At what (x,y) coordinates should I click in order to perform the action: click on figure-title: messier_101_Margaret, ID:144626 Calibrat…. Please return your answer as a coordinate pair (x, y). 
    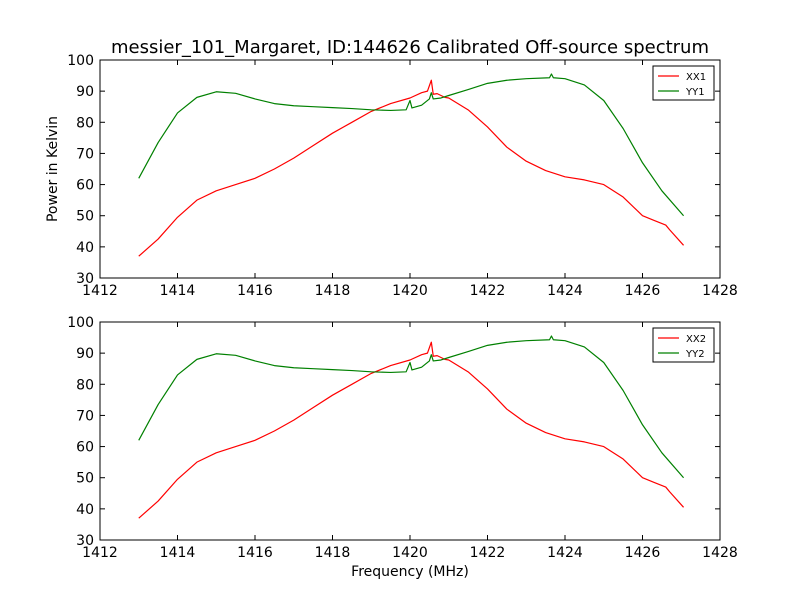
    Looking at the image, I should click on (410, 47).